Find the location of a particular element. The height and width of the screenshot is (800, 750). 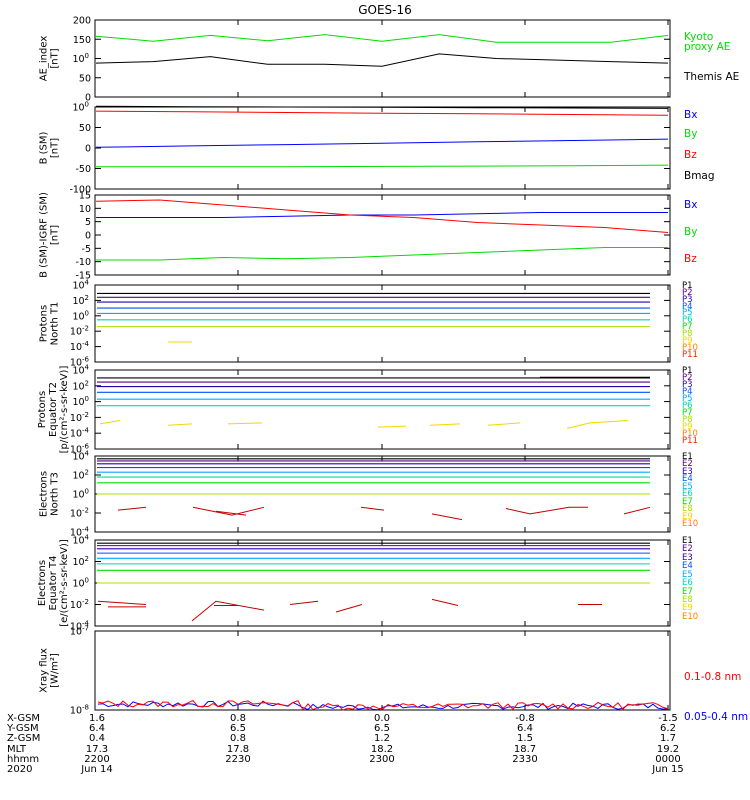

footer-label-x-gsm: X-GSM is located at coordinates (24, 718).